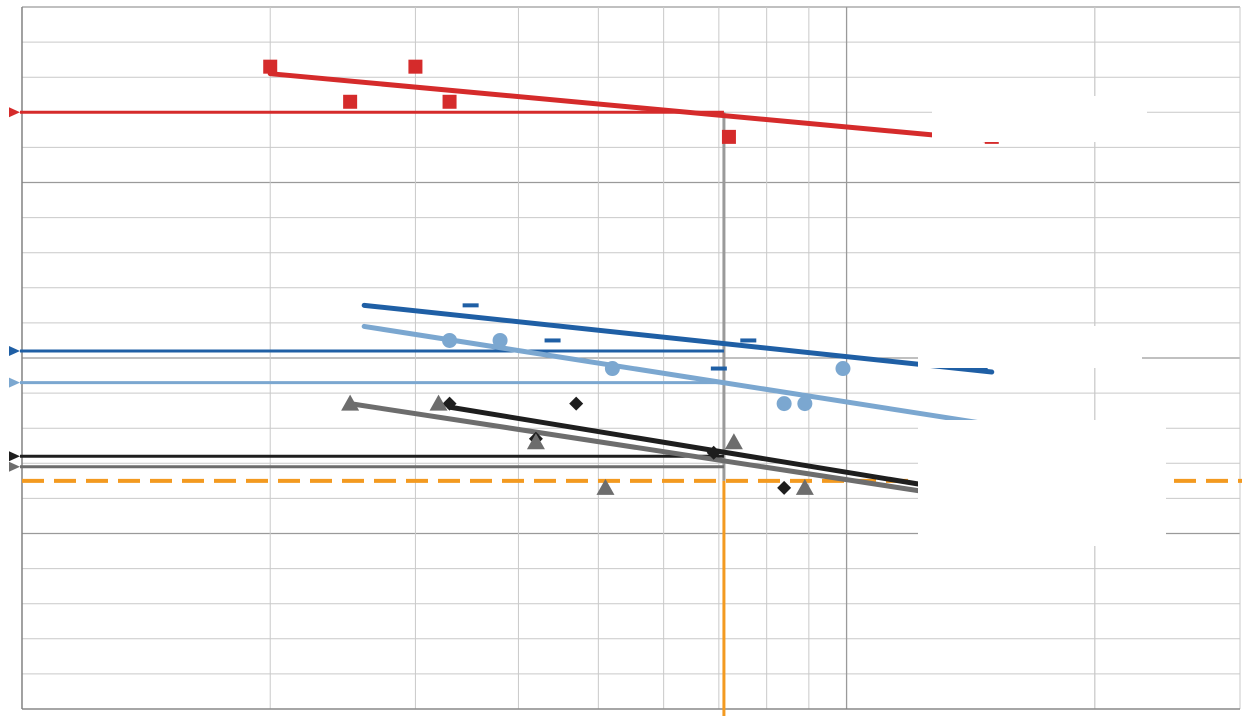 This screenshot has height=716, width=1242. Describe the element at coordinates (1042, 321) in the screenshot. I see `legend-blank-layer` at that location.